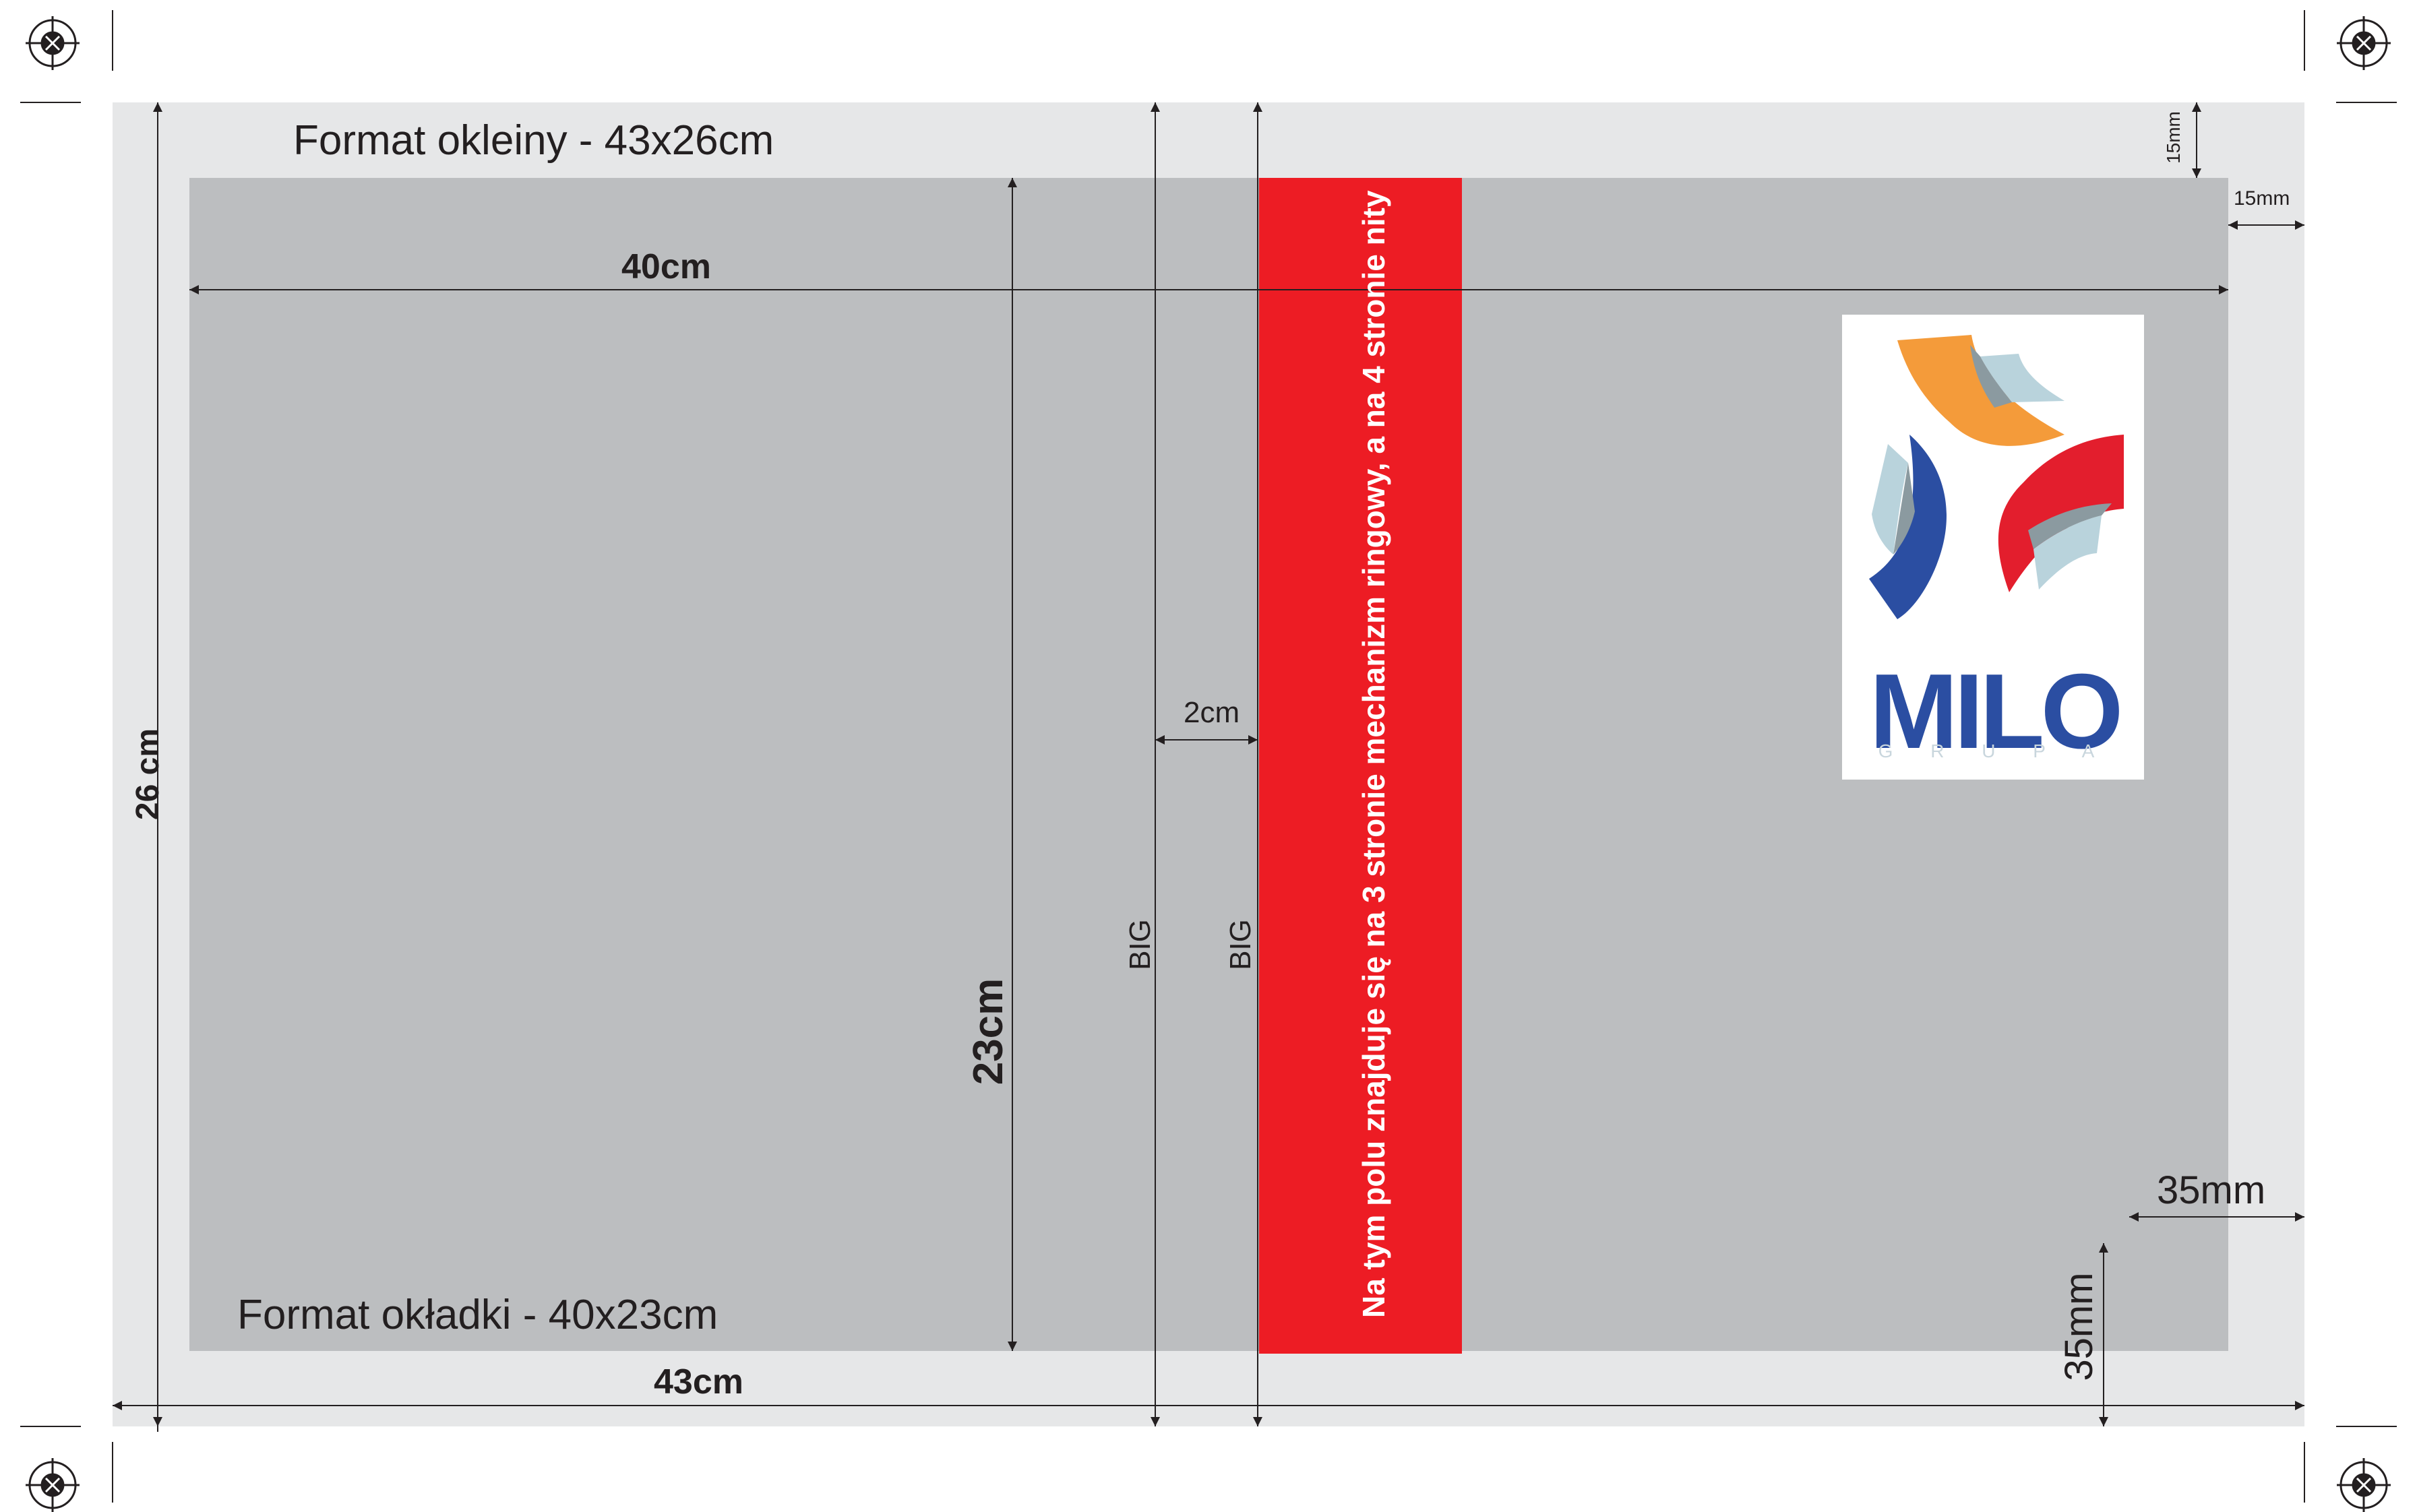  I want to click on spine-band, so click(1360, 766).